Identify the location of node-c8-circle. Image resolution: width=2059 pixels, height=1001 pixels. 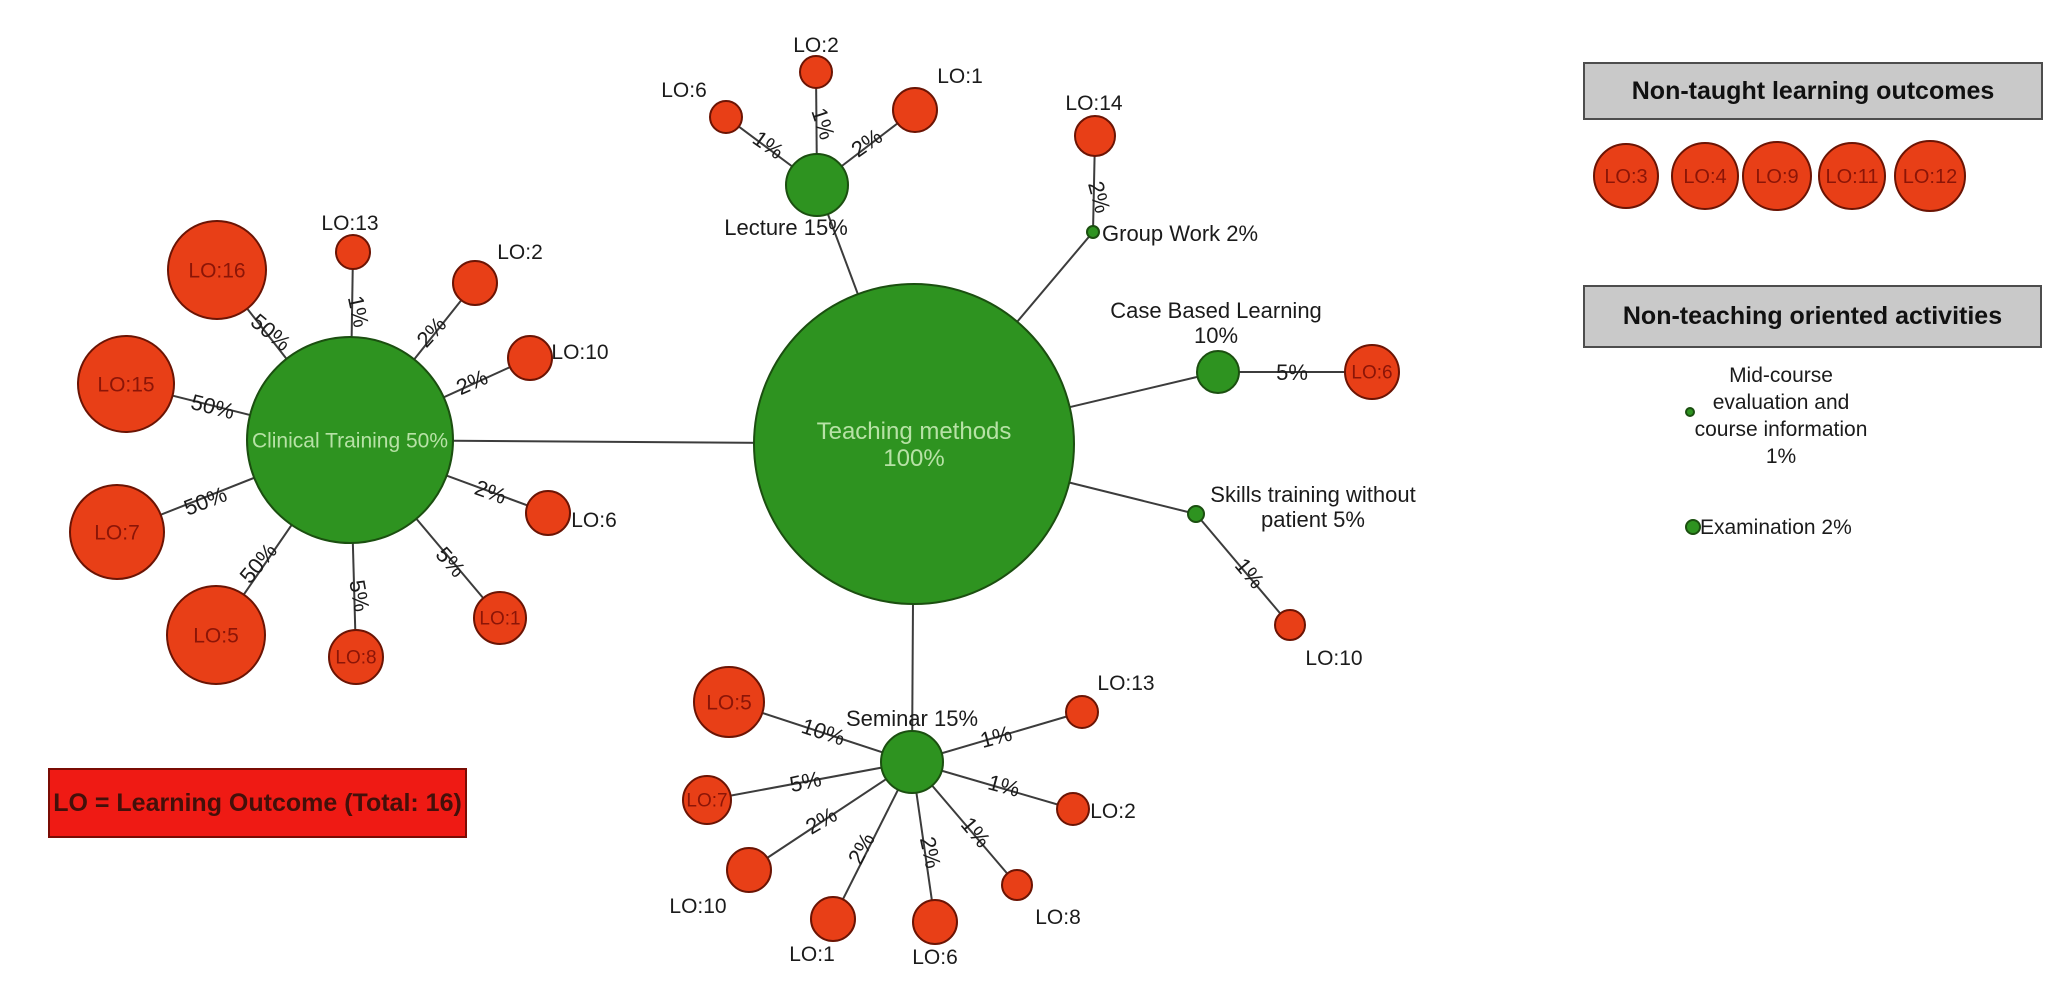
(356, 657).